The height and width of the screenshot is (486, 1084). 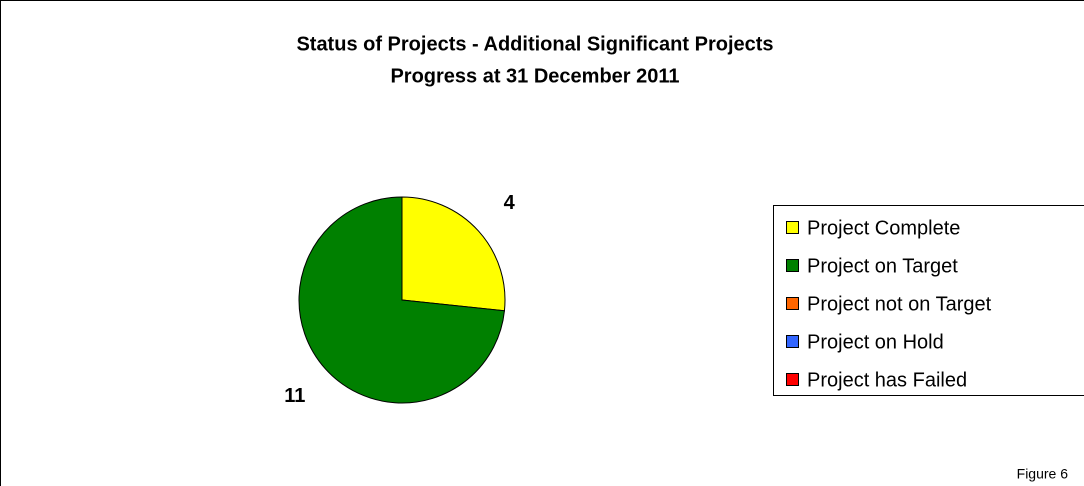 I want to click on data-label: 11, so click(x=294, y=396).